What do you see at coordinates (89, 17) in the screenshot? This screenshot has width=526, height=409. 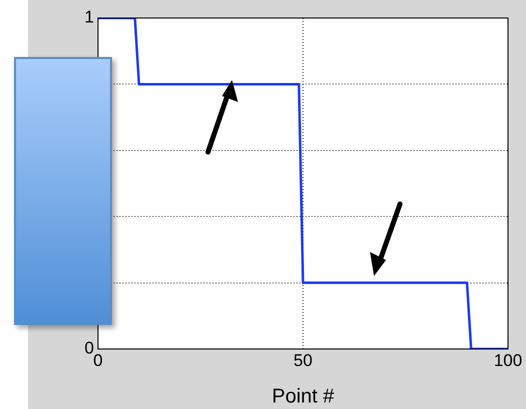 I see `y-tick-label: 1` at bounding box center [89, 17].